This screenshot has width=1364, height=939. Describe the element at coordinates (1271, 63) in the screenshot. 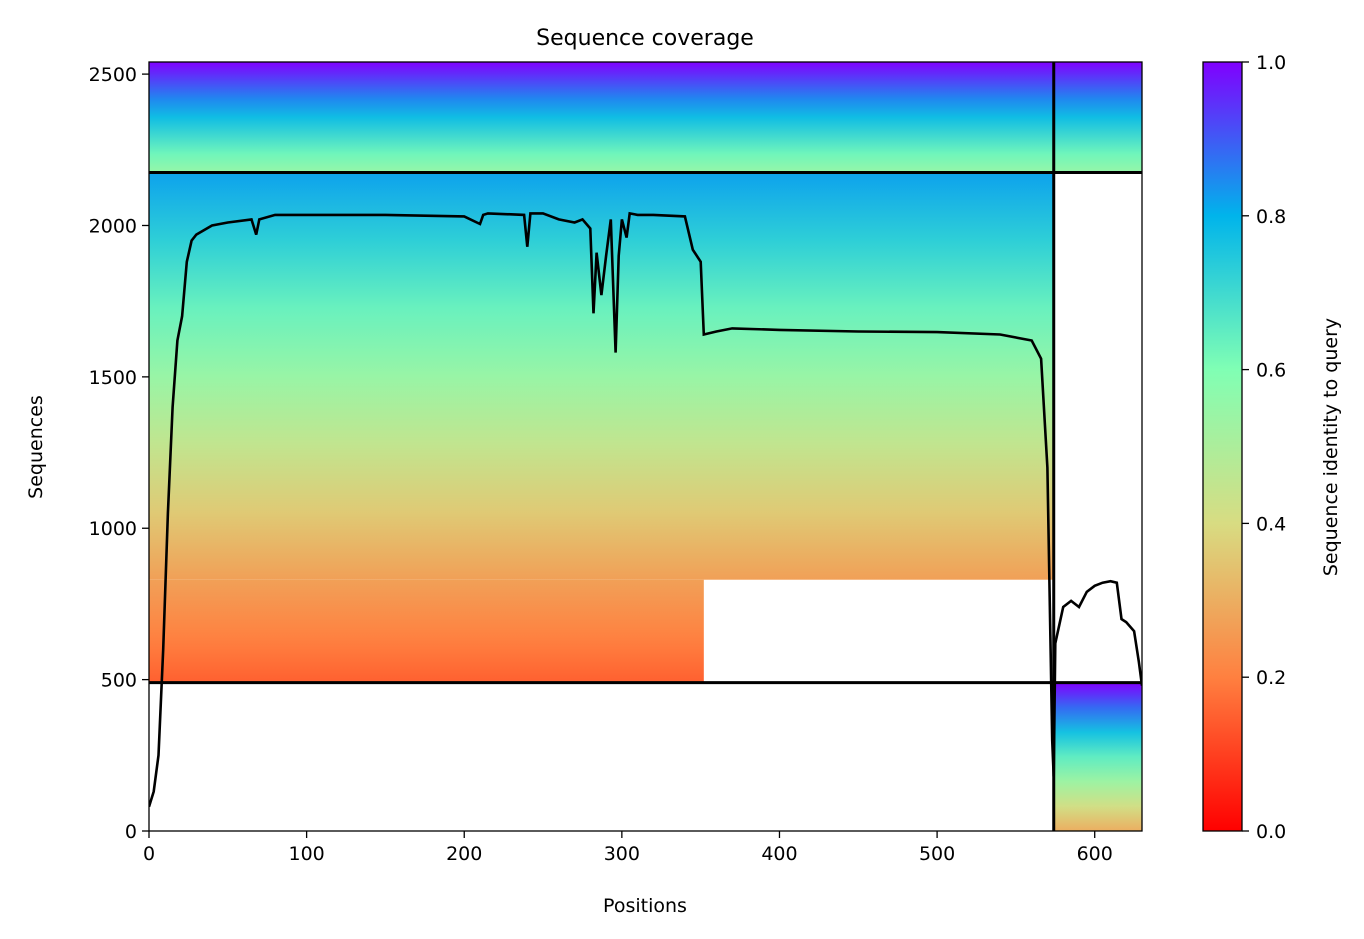

I see `colorbar-tick-label: 1.0` at that location.